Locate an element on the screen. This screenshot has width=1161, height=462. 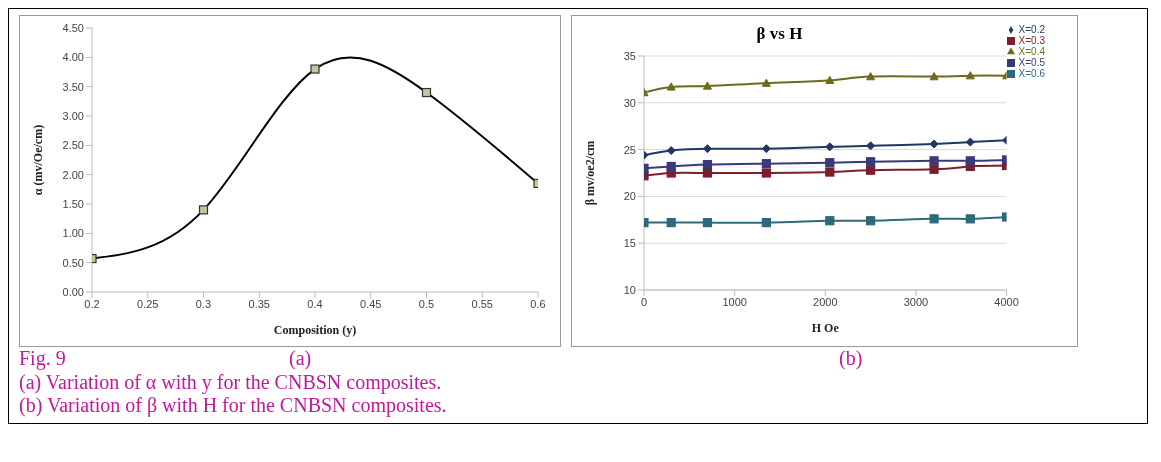
x-tick-label: 0.35 is located at coordinates (259, 303).